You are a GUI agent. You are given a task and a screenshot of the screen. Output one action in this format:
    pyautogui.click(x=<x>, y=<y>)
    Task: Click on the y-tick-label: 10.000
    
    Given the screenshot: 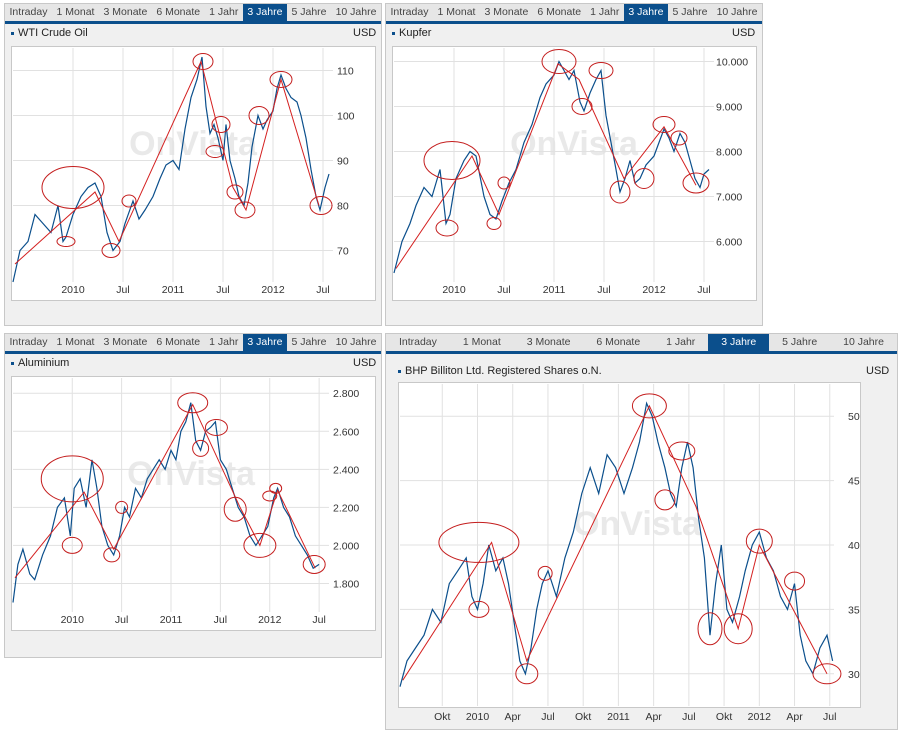 What is the action you would take?
    pyautogui.click(x=732, y=63)
    